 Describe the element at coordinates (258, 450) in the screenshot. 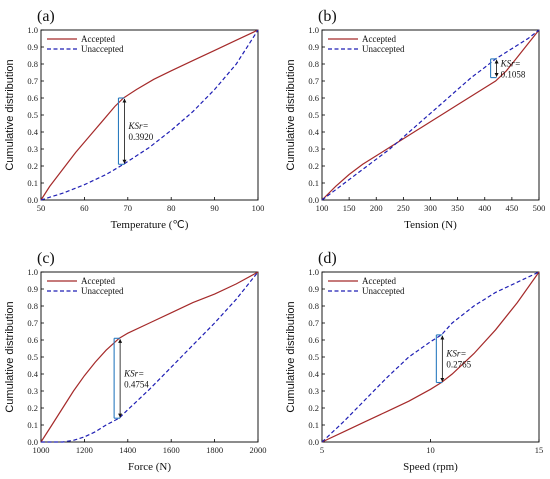

I see `x-tick-label: 2000` at that location.